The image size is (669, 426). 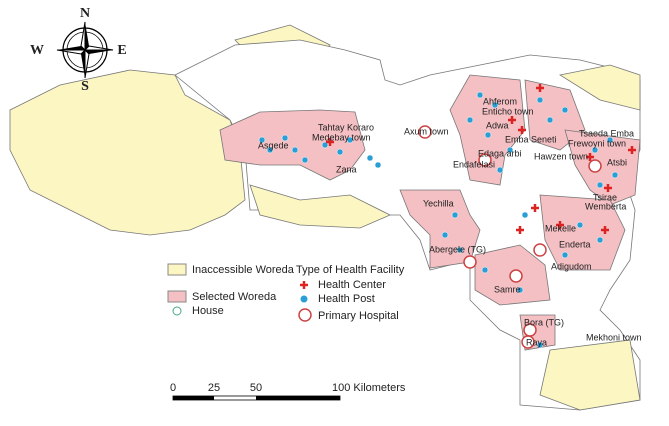 What do you see at coordinates (614, 337) in the screenshot?
I see `place-label: Mekhoni town` at bounding box center [614, 337].